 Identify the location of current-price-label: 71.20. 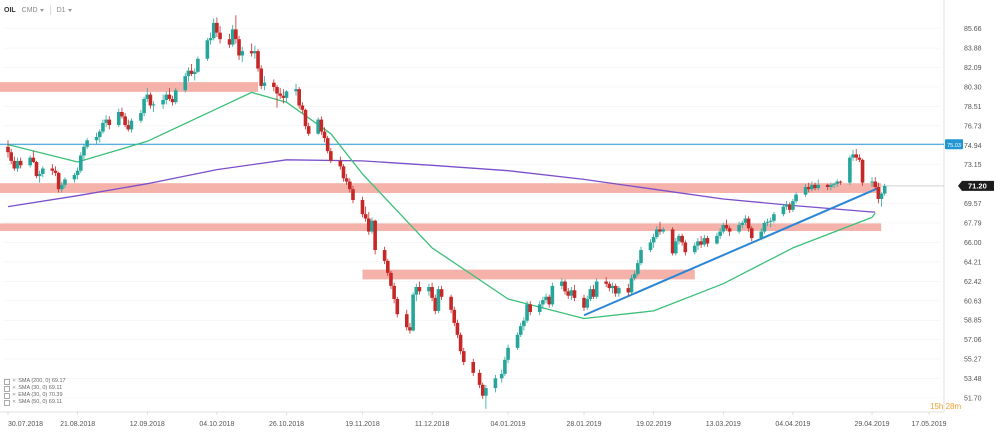
(977, 186).